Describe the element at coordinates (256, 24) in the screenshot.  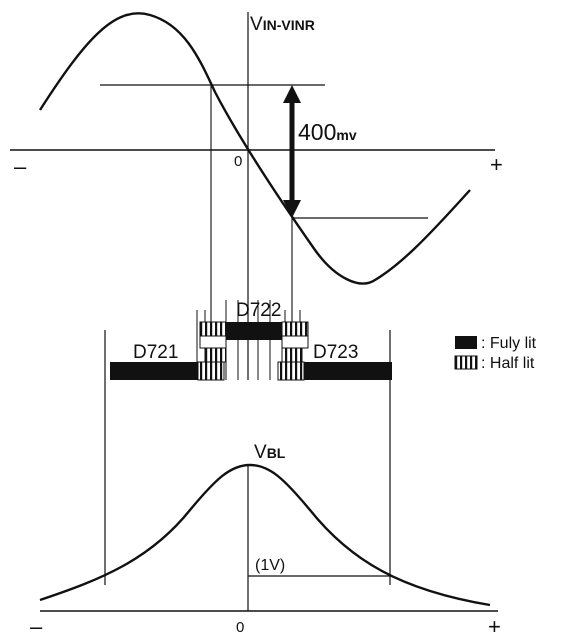
I see `top-axis-label-main: V` at that location.